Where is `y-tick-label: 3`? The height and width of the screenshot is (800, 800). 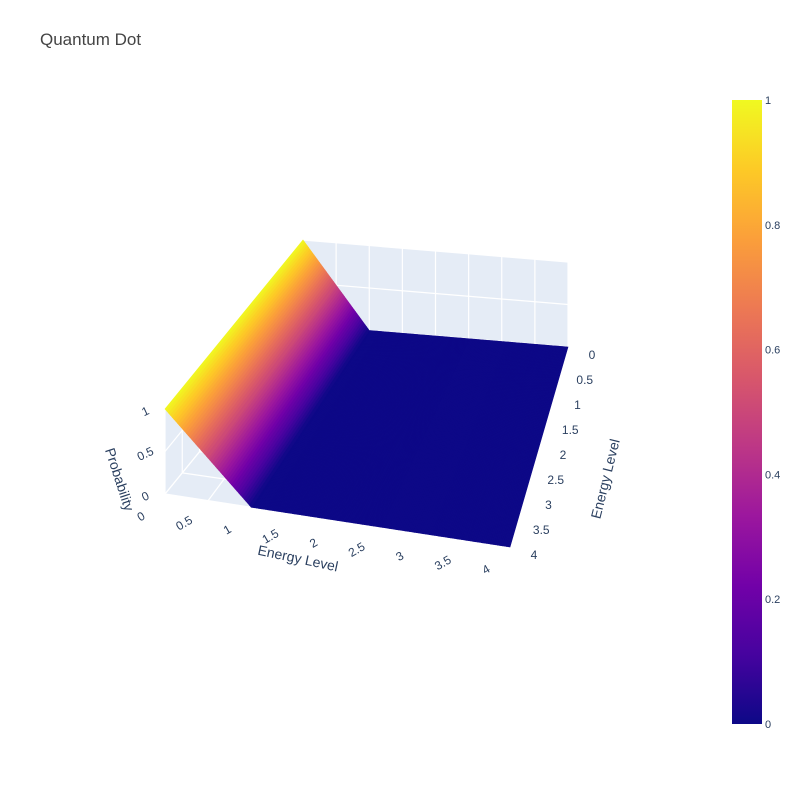
y-tick-label: 3 is located at coordinates (548, 505).